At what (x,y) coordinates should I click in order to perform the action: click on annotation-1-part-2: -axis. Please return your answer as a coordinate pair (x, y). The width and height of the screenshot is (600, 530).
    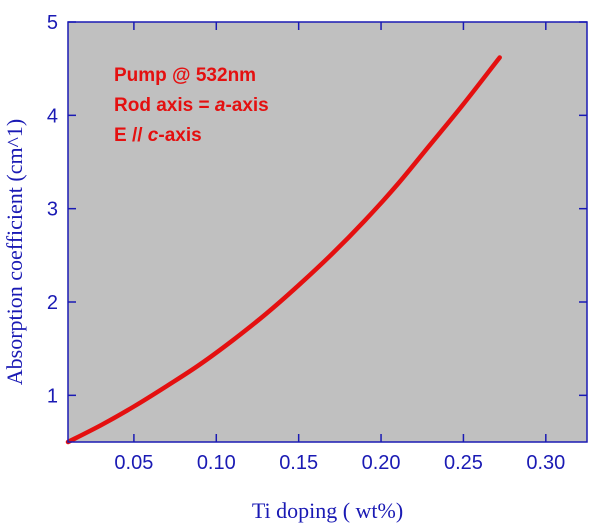
    Looking at the image, I should click on (246, 105).